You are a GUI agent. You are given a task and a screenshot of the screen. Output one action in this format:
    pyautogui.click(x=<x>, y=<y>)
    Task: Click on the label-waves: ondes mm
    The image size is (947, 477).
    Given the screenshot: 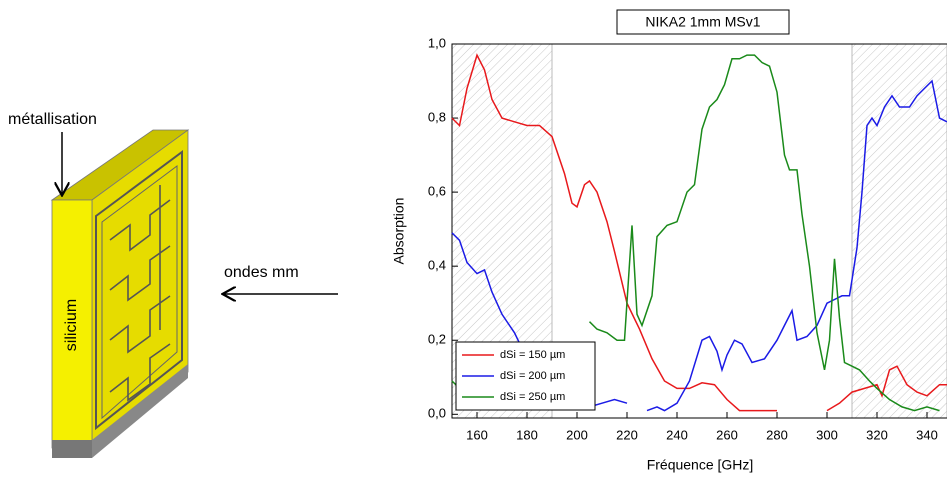 What is the action you would take?
    pyautogui.click(x=261, y=272)
    